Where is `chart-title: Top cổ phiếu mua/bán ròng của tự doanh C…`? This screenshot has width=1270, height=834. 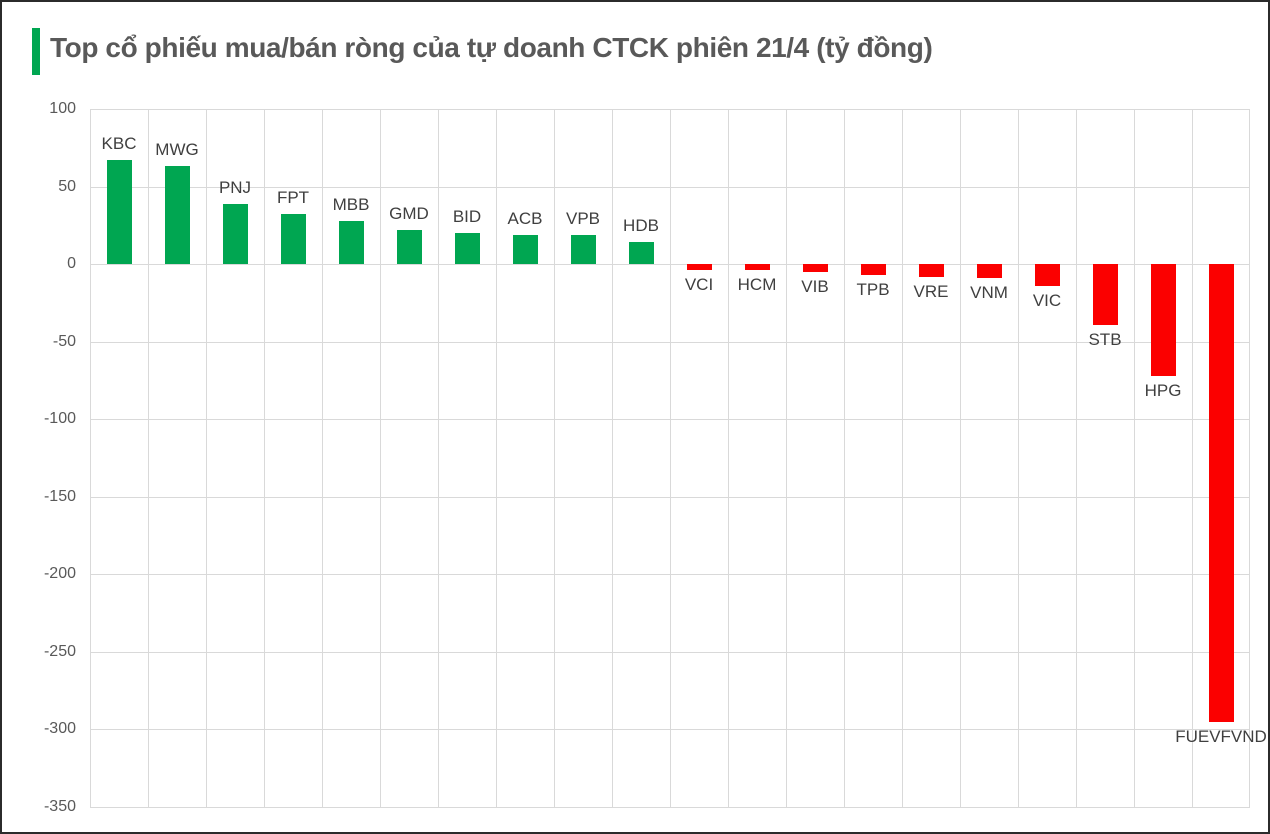
chart-title: Top cổ phiếu mua/bán ròng của tự doanh C… is located at coordinates (491, 47).